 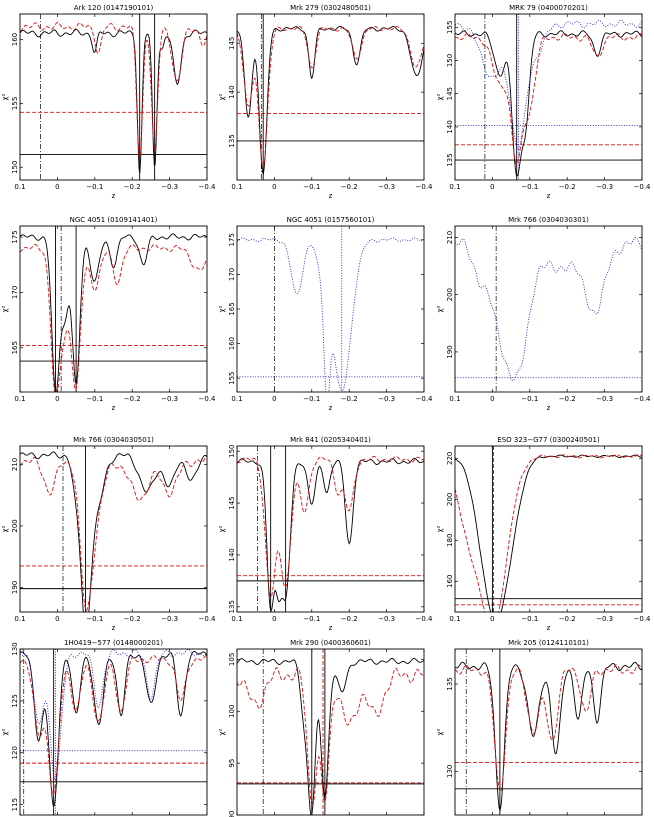 What do you see at coordinates (15, 292) in the screenshot?
I see `y-tick-label: 170` at bounding box center [15, 292].